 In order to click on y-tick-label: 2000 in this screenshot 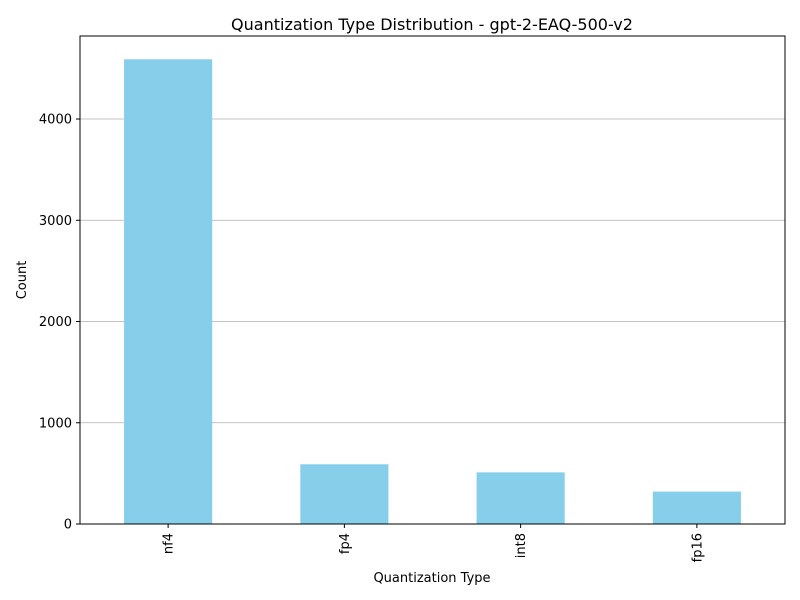, I will do `click(55, 322)`.